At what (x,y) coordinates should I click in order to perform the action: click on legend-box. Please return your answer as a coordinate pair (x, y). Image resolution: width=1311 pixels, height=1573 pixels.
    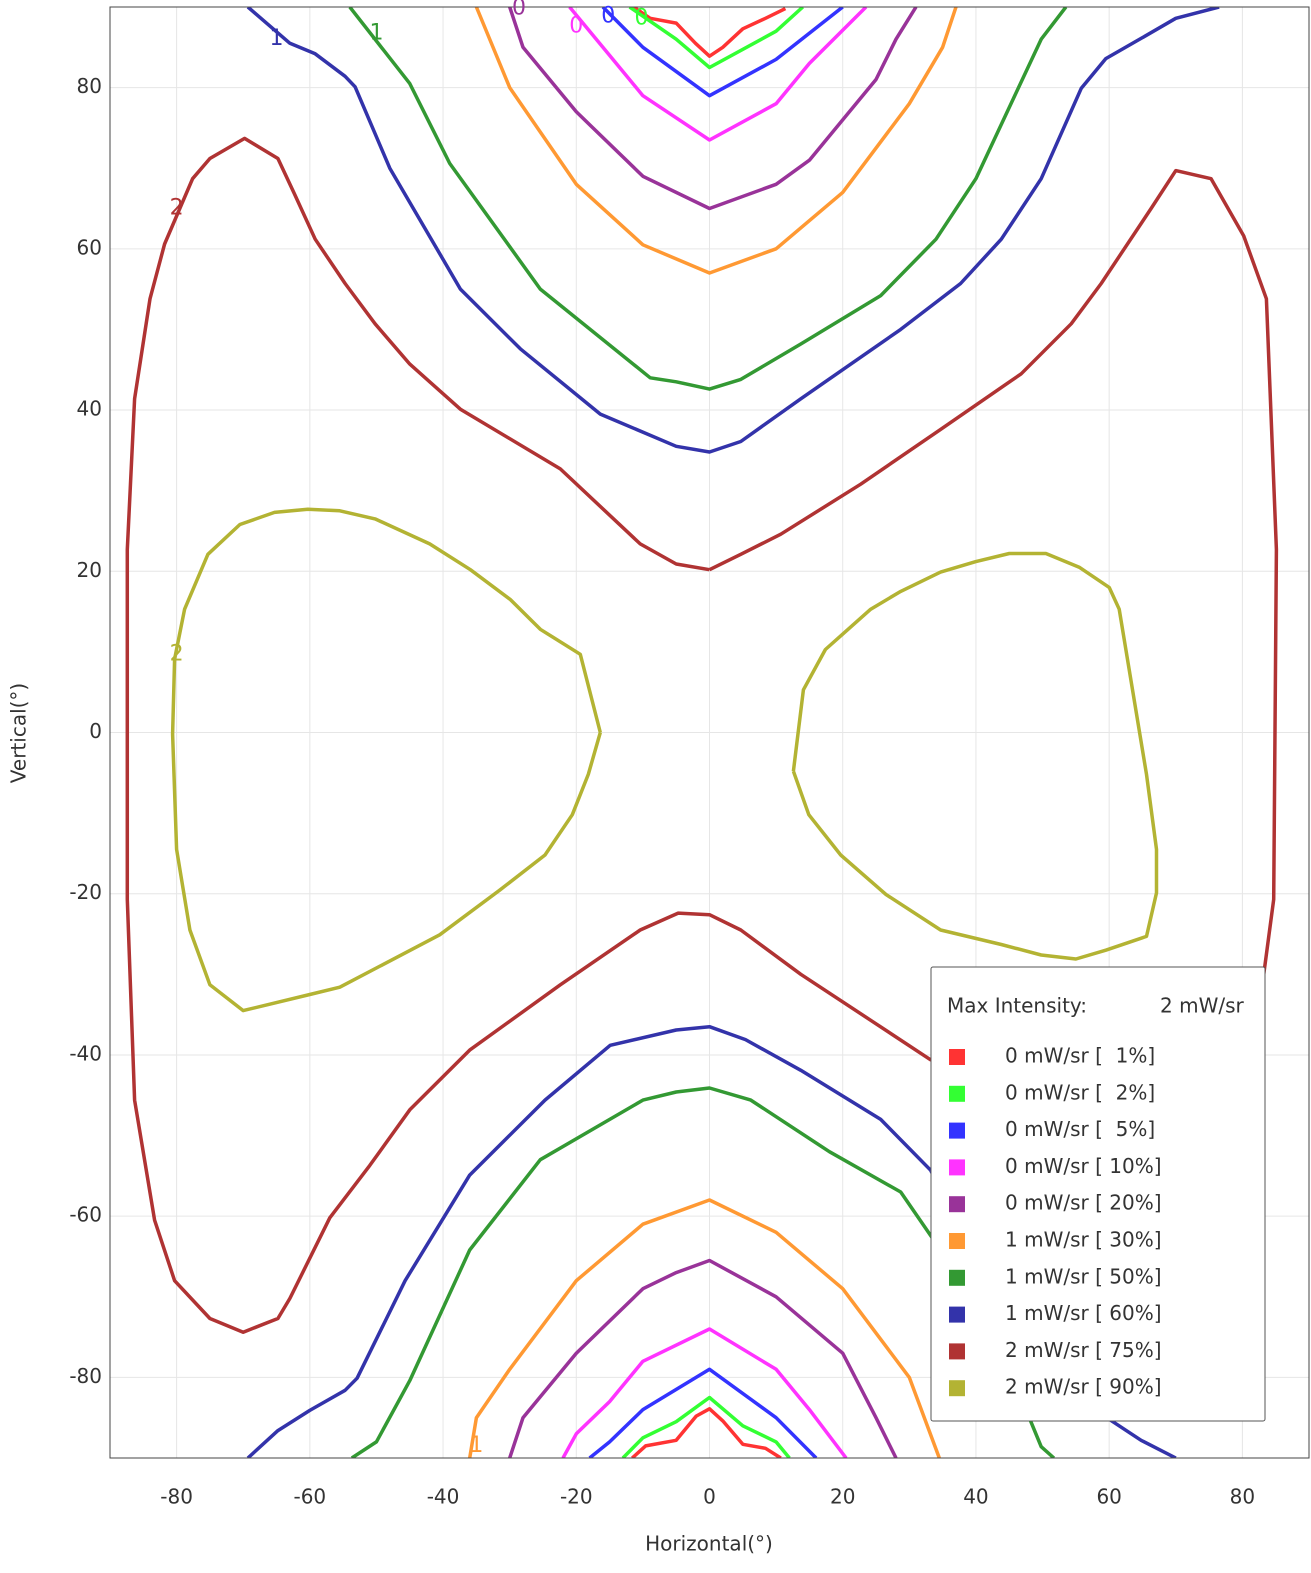
    Looking at the image, I should click on (1098, 1194).